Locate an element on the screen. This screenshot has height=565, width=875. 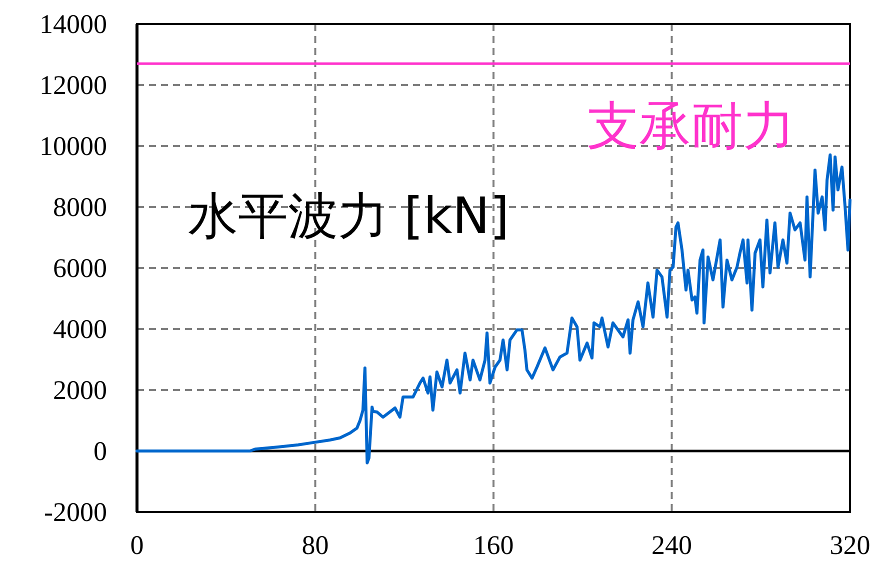
y-tick-label: 8000 is located at coordinates (80, 207).